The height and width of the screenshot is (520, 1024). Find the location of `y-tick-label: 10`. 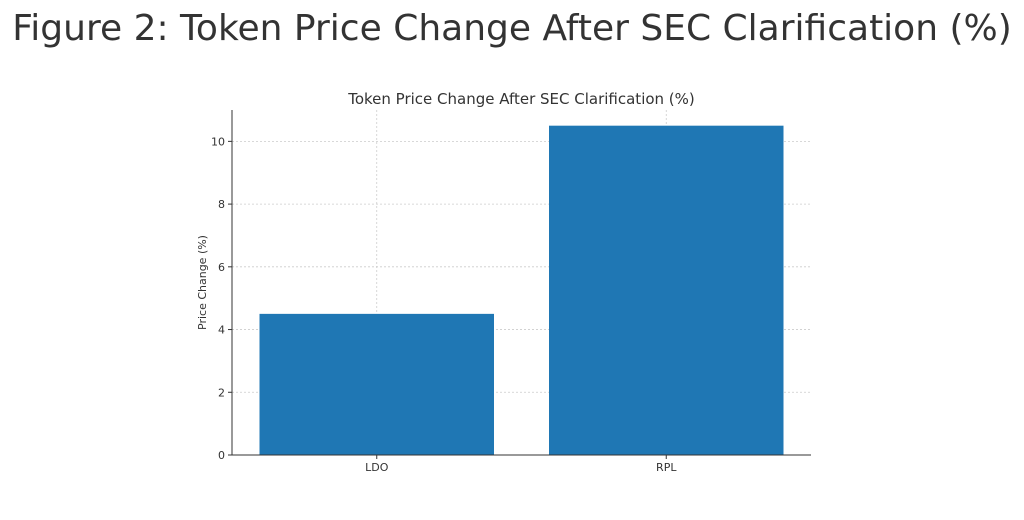

y-tick-label: 10 is located at coordinates (218, 141).